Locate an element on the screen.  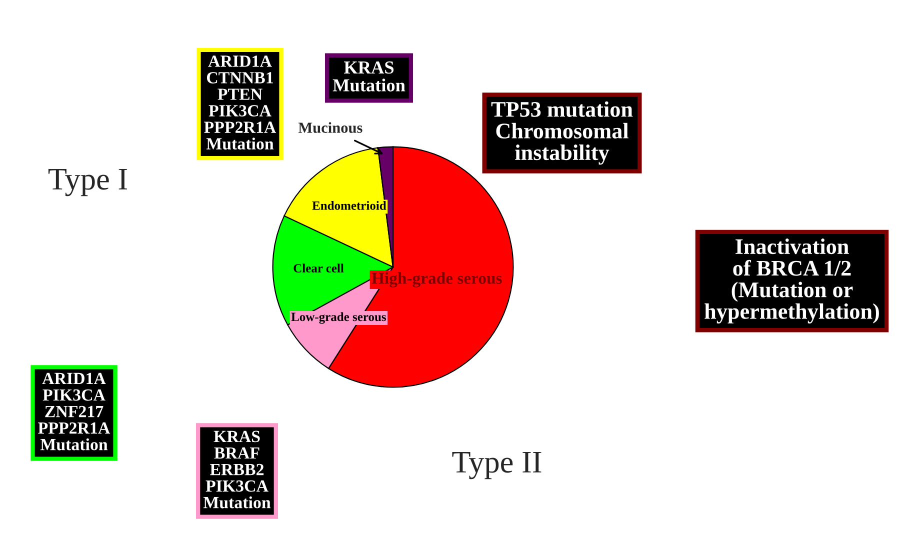
text: Inactivation of BRCA 1/2 (Mutation or hypermethylation) is located at coordinates (791, 281).